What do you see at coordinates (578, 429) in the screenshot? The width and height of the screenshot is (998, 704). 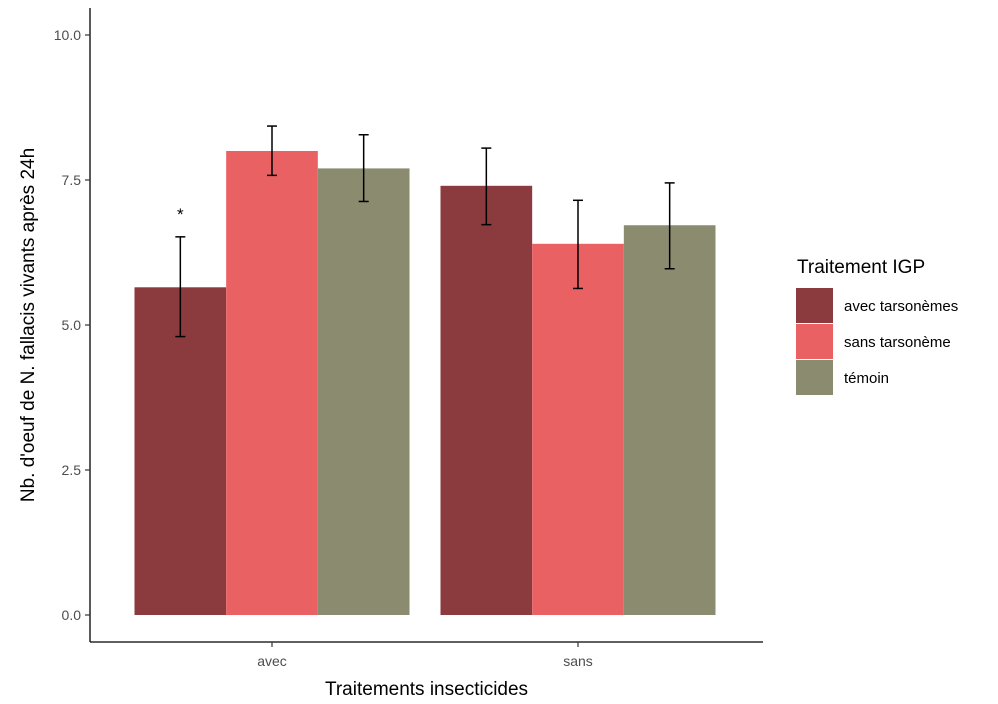 I see `bar-sans-sans-tarsoneme` at bounding box center [578, 429].